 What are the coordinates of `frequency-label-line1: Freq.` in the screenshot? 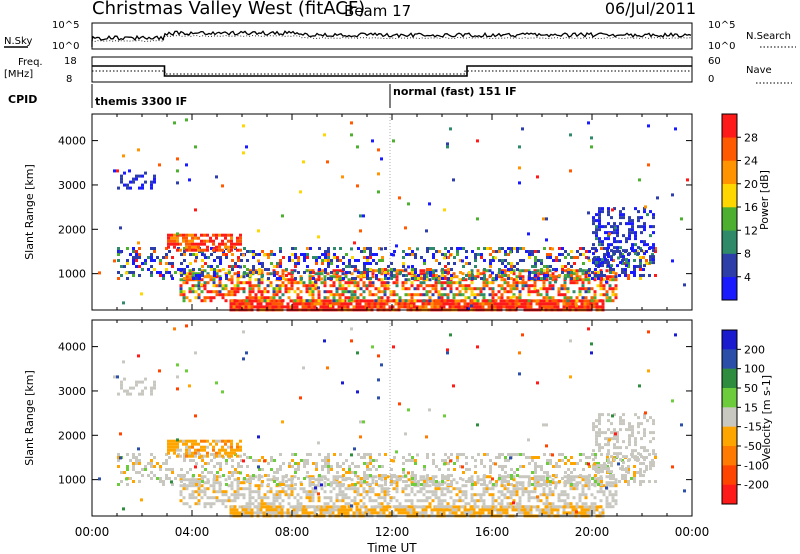 It's located at (30, 62).